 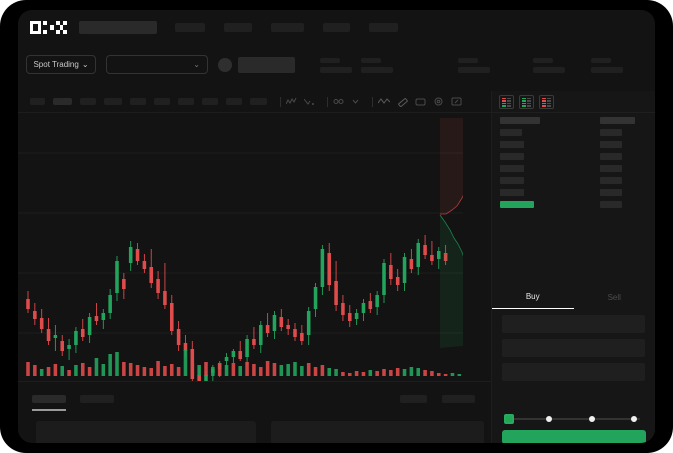 What do you see at coordinates (573, 372) in the screenshot?
I see `order-total-input` at bounding box center [573, 372].